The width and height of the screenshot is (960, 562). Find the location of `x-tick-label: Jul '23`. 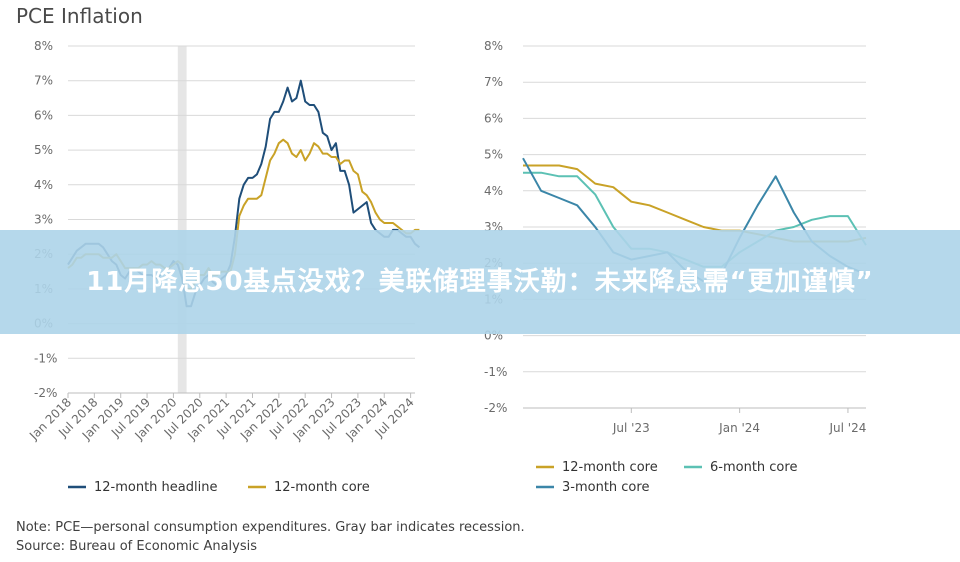

x-tick-label: Jul '23 is located at coordinates (631, 428).